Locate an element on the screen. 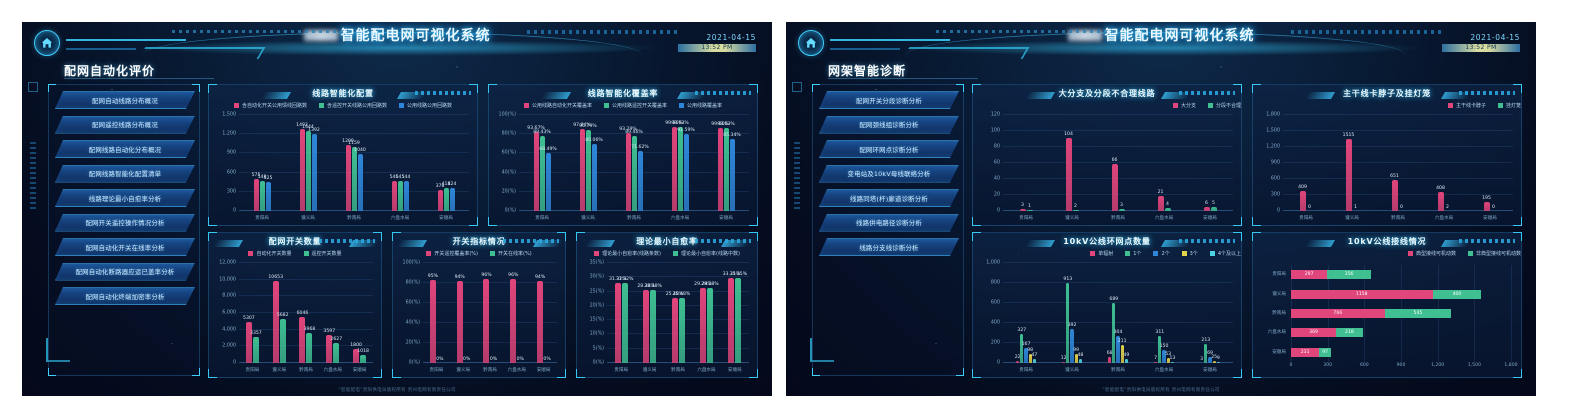  legend-item: 1个 is located at coordinates (1133, 253).